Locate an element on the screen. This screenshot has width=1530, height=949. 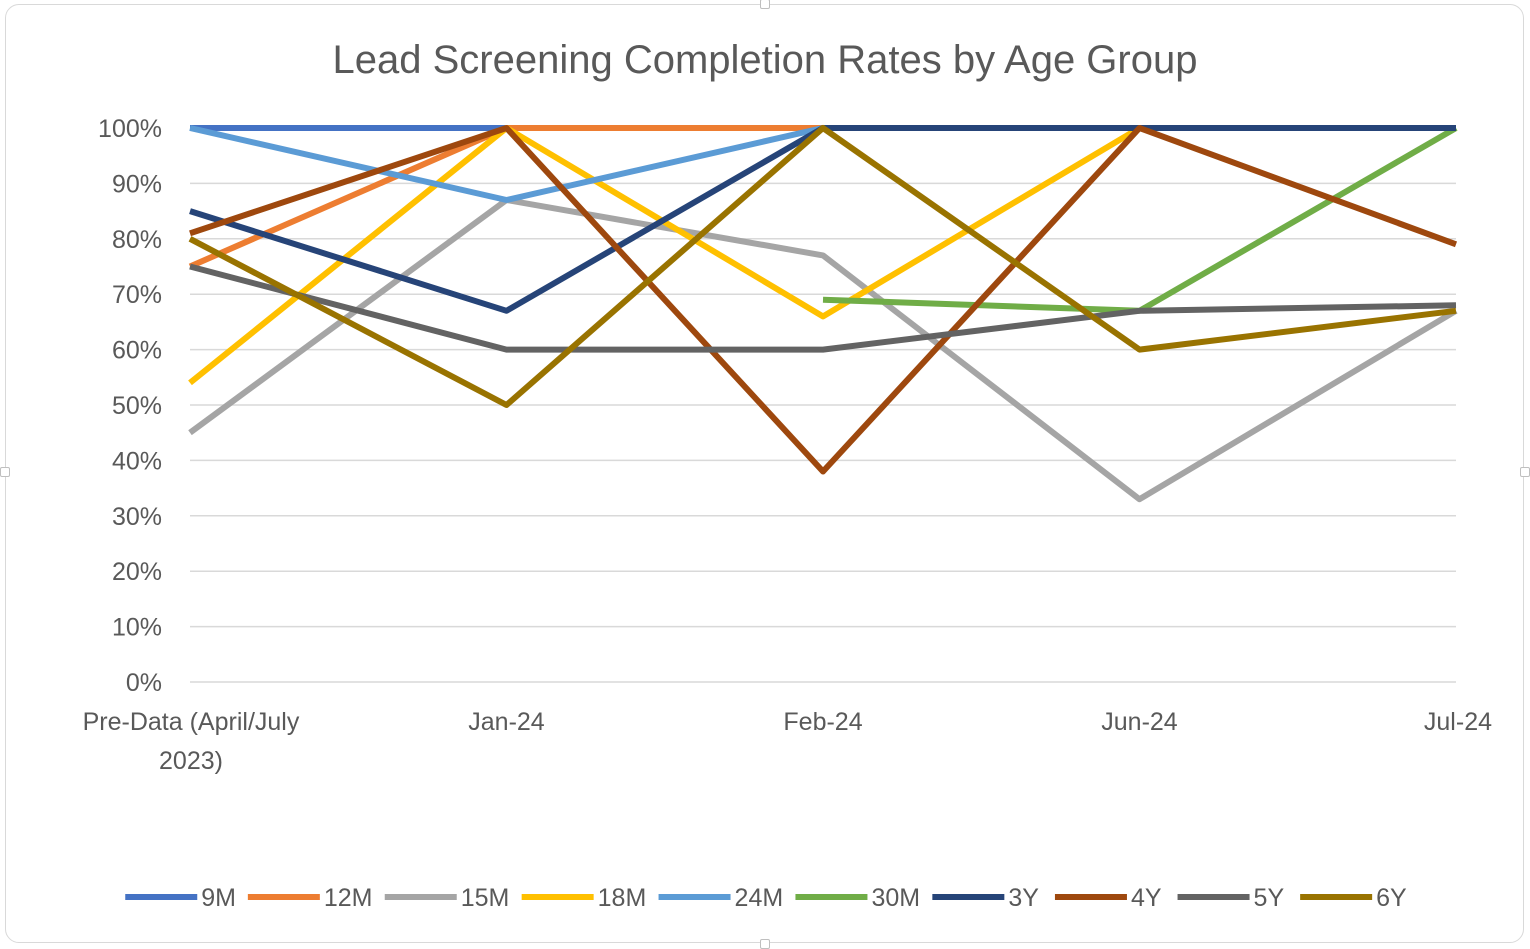
legend-label: 6Y is located at coordinates (1391, 898).